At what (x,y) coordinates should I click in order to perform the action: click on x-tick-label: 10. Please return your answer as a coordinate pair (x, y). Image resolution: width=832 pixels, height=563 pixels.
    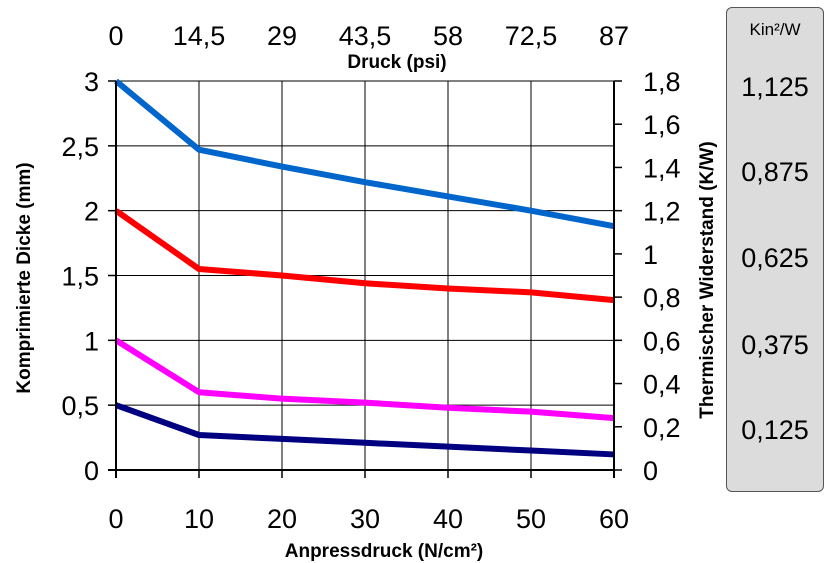
    Looking at the image, I should click on (199, 519).